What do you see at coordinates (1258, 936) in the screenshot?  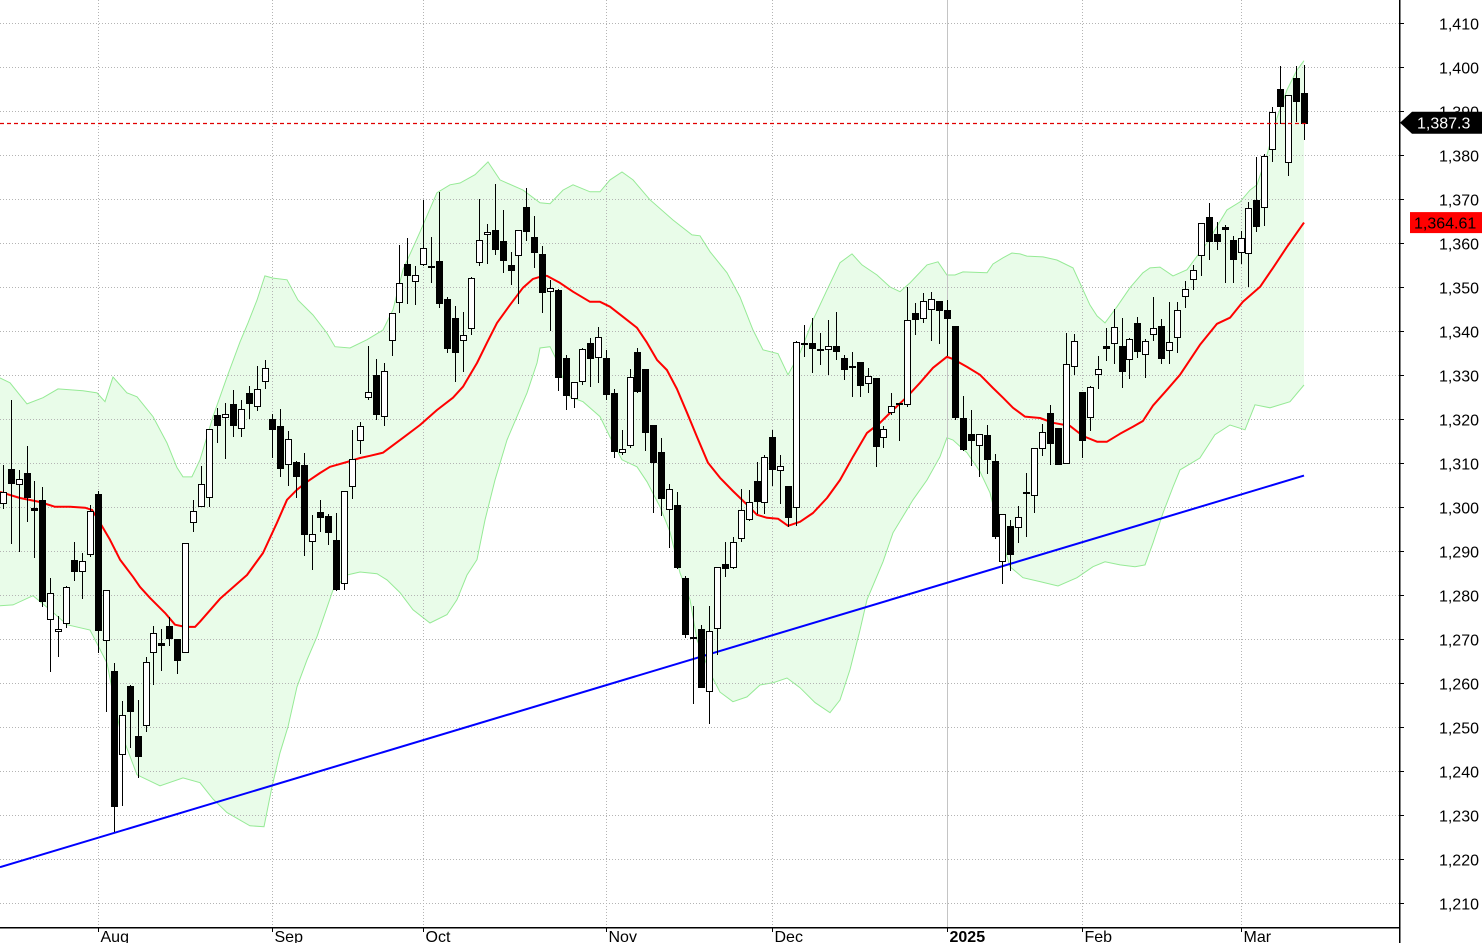 I see `time-tick-label: Mar` at bounding box center [1258, 936].